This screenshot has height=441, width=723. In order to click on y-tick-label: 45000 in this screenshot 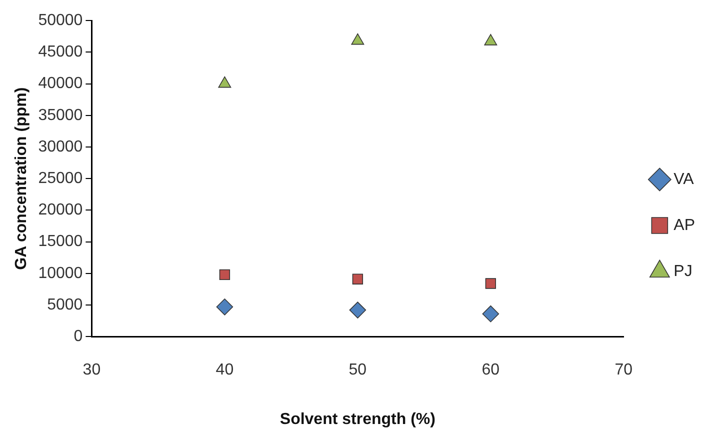, I will do `click(60, 52)`.